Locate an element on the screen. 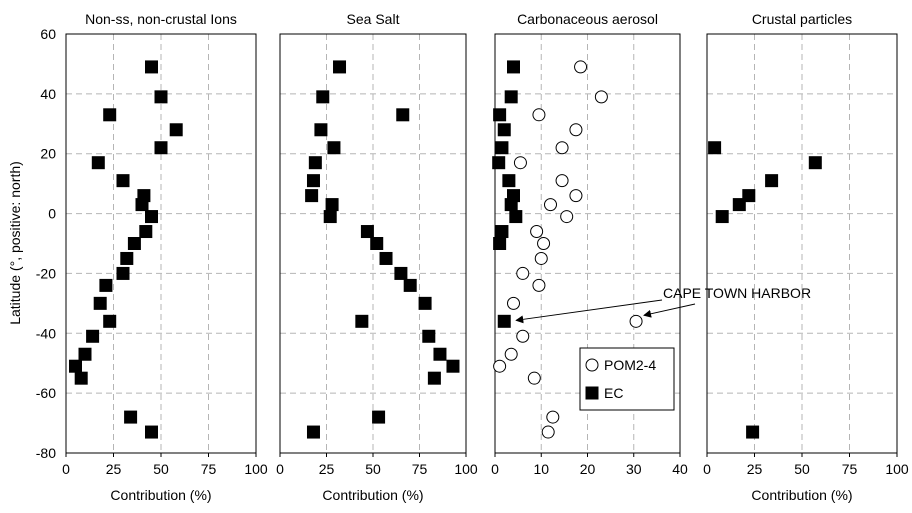 The width and height of the screenshot is (912, 513). x-tick-label: 20 is located at coordinates (588, 469).